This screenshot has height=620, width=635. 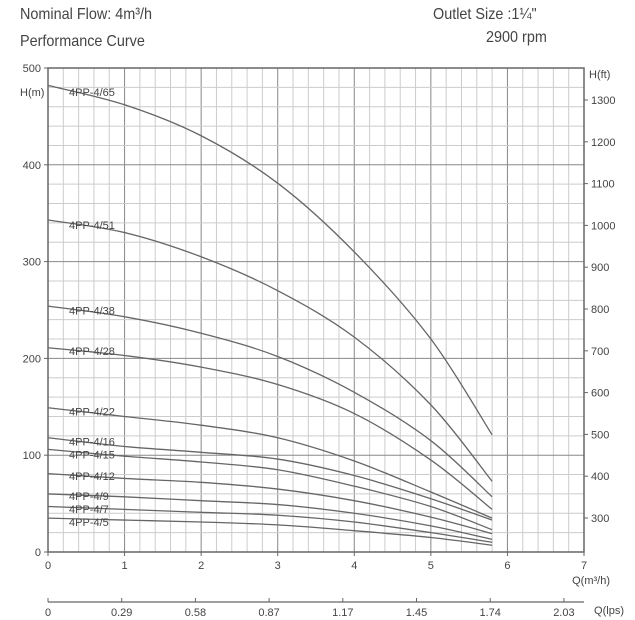 What do you see at coordinates (32, 93) in the screenshot?
I see `y-axis-label: H(m)` at bounding box center [32, 93].